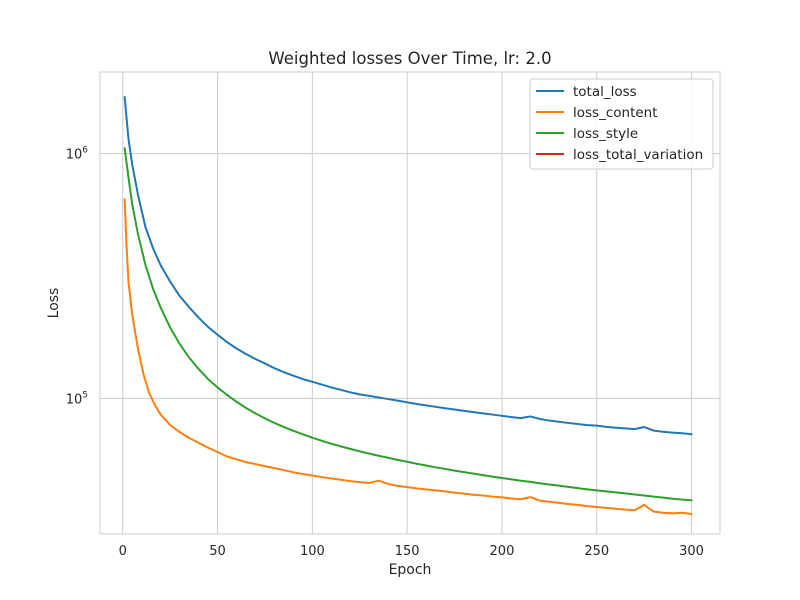  What do you see at coordinates (77, 399) in the screenshot?
I see `y-tick-label: 10⁵` at bounding box center [77, 399].